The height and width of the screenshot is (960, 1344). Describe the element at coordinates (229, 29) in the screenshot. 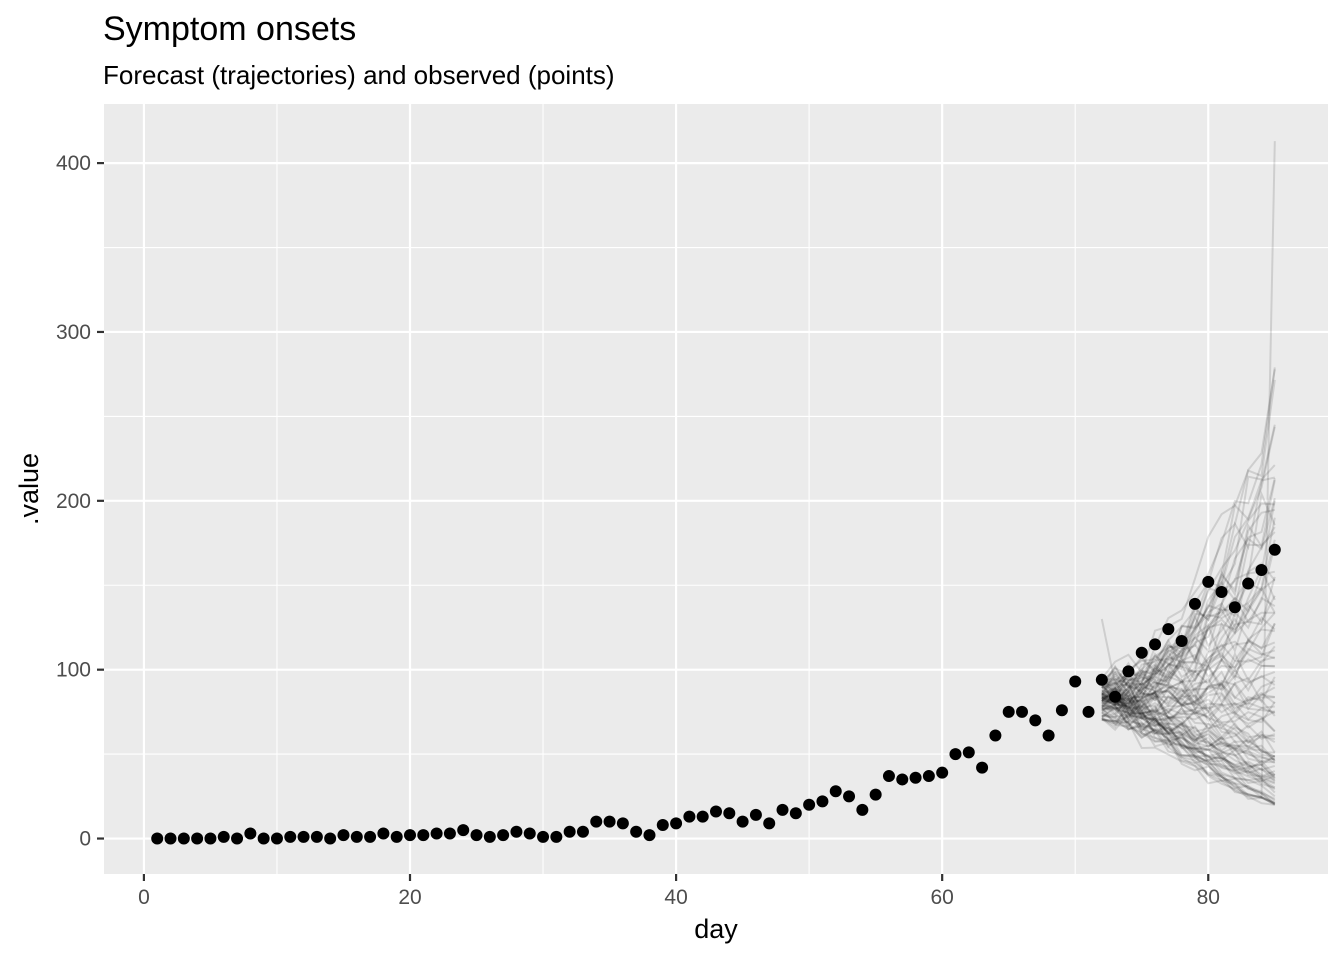

I see `chart-title: Symptom onsets` at that location.